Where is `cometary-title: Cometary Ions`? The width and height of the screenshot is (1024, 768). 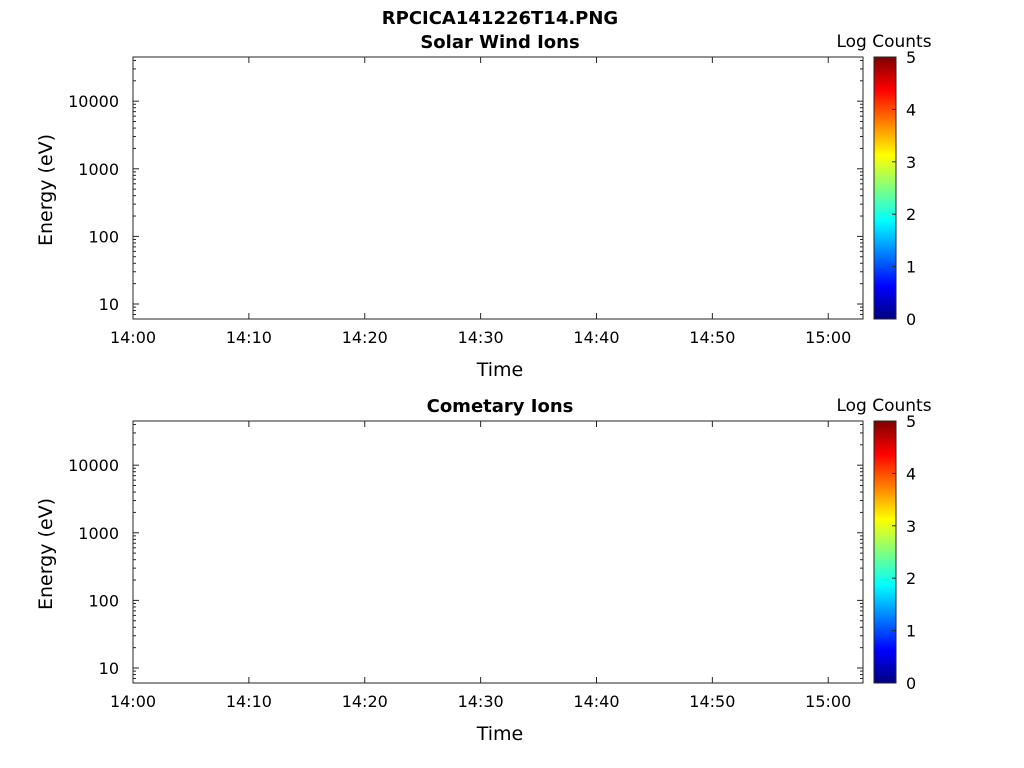 cometary-title: Cometary Ions is located at coordinates (500, 406).